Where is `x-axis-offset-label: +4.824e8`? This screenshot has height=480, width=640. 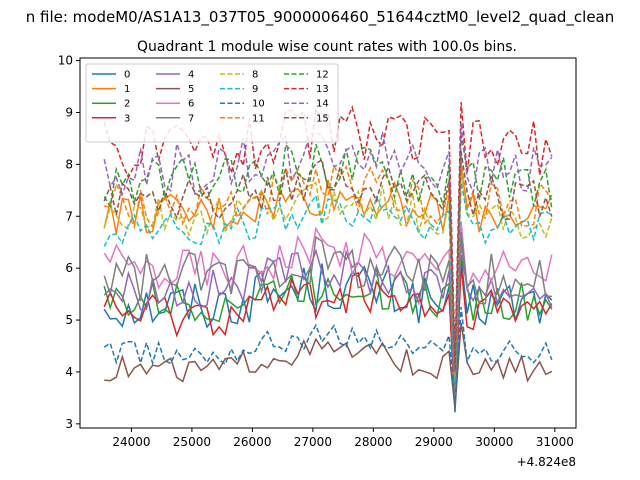
x-axis-offset-label: +4.824e8 is located at coordinates (546, 462).